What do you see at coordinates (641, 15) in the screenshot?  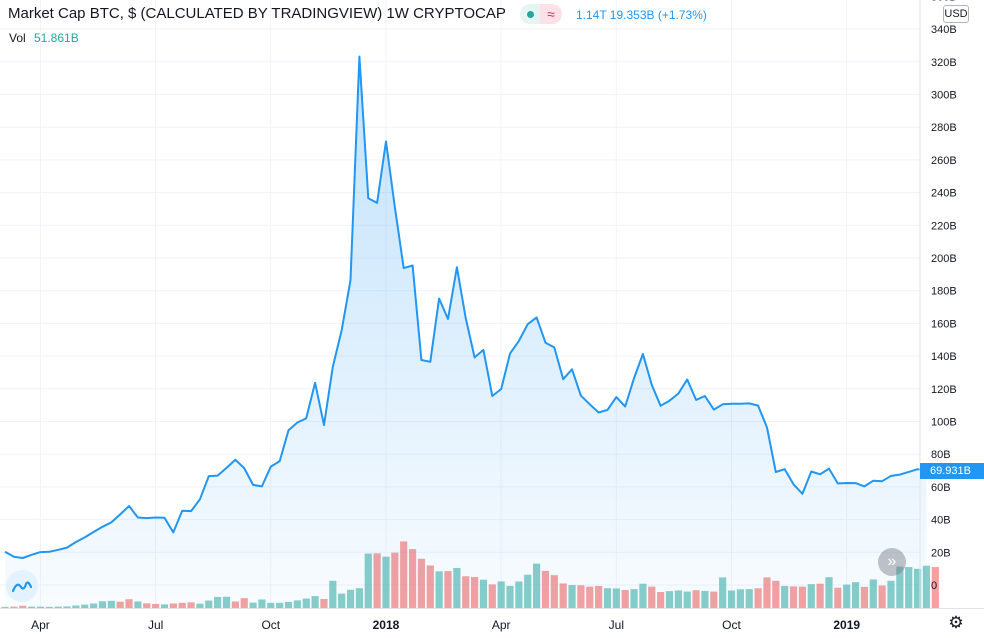 I see `price-stats: 1.14T 19.353B (+1.73%)` at bounding box center [641, 15].